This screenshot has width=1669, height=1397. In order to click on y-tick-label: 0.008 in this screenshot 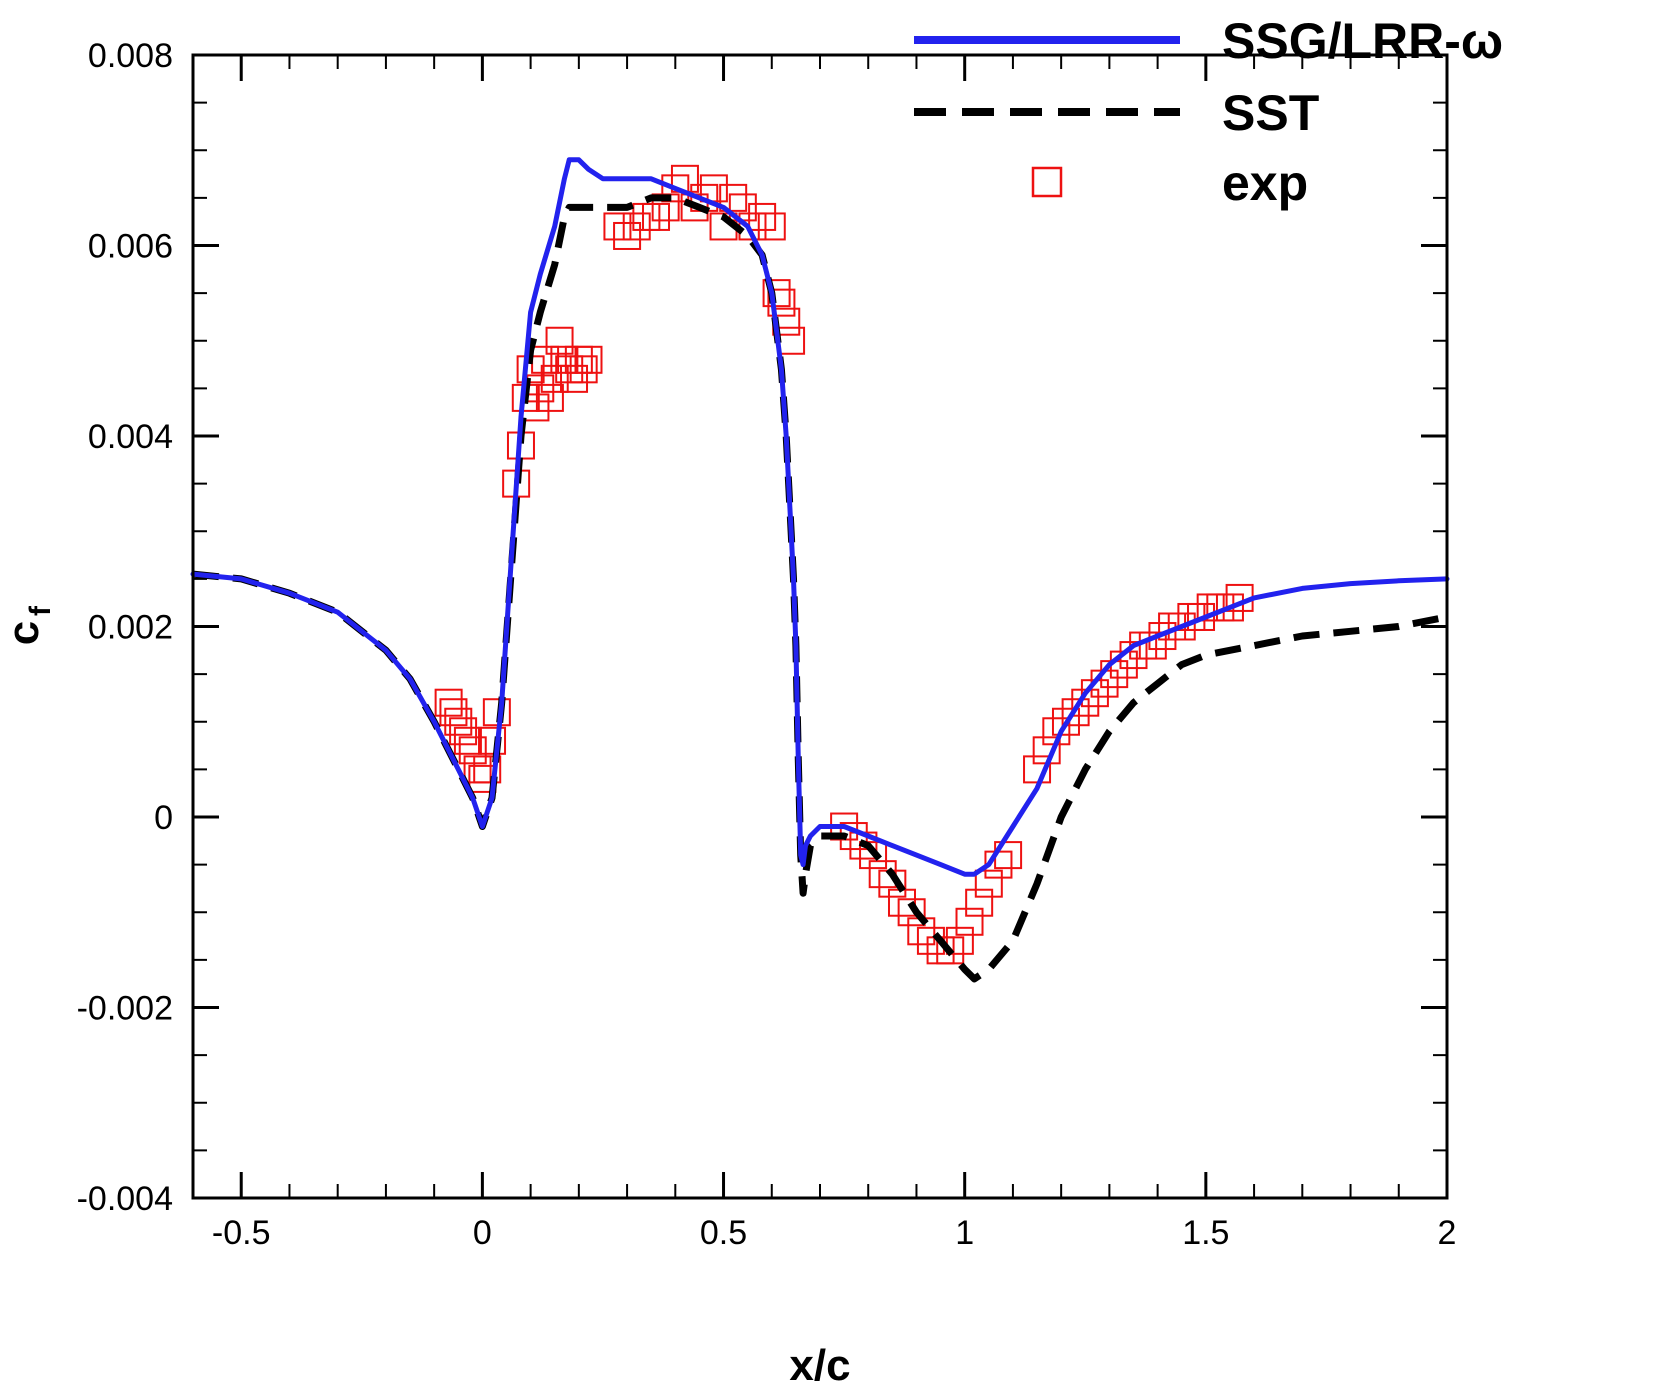, I will do `click(130, 56)`.